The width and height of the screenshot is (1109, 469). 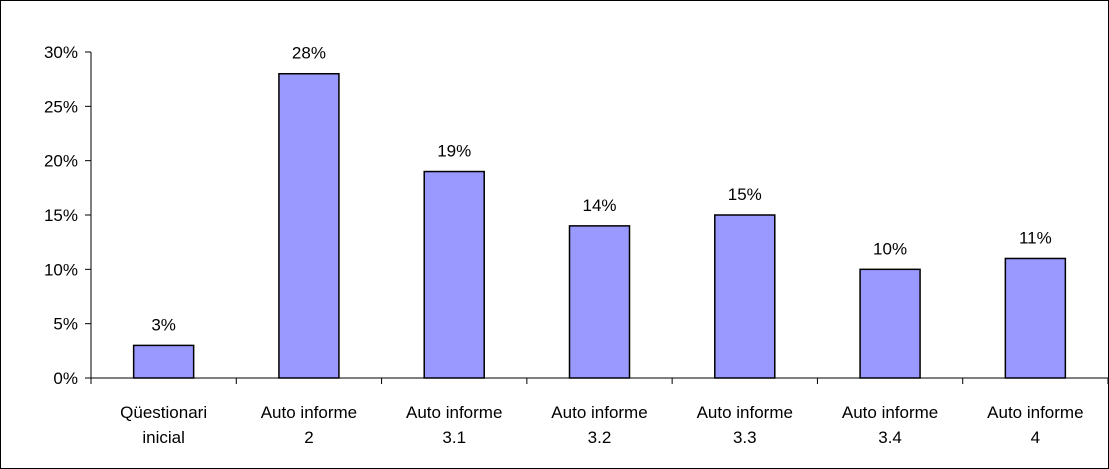 What do you see at coordinates (745, 194) in the screenshot?
I see `data-label: 15%` at bounding box center [745, 194].